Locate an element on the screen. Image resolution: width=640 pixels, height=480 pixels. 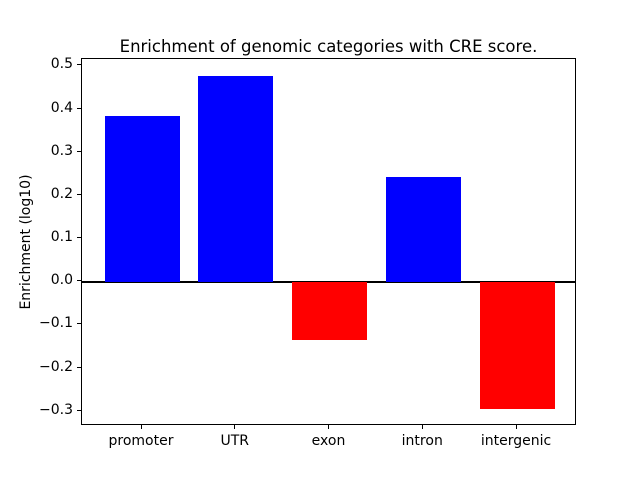
y-tick-label: 0.1 is located at coordinates (61, 237).